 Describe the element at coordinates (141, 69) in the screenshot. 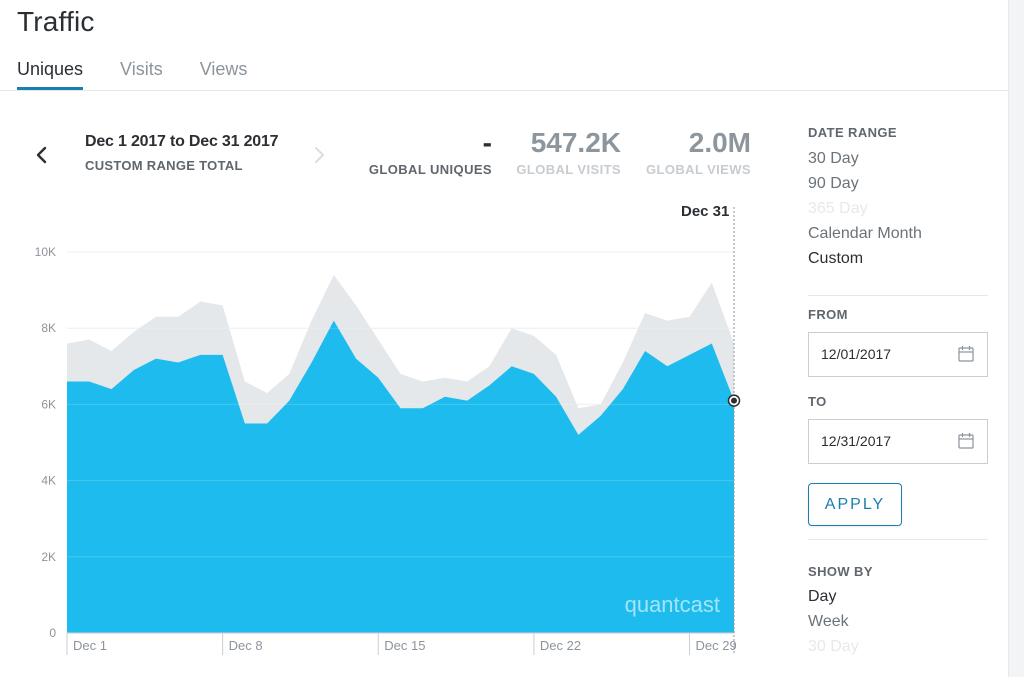

I see `tab-visits: Visits` at that location.